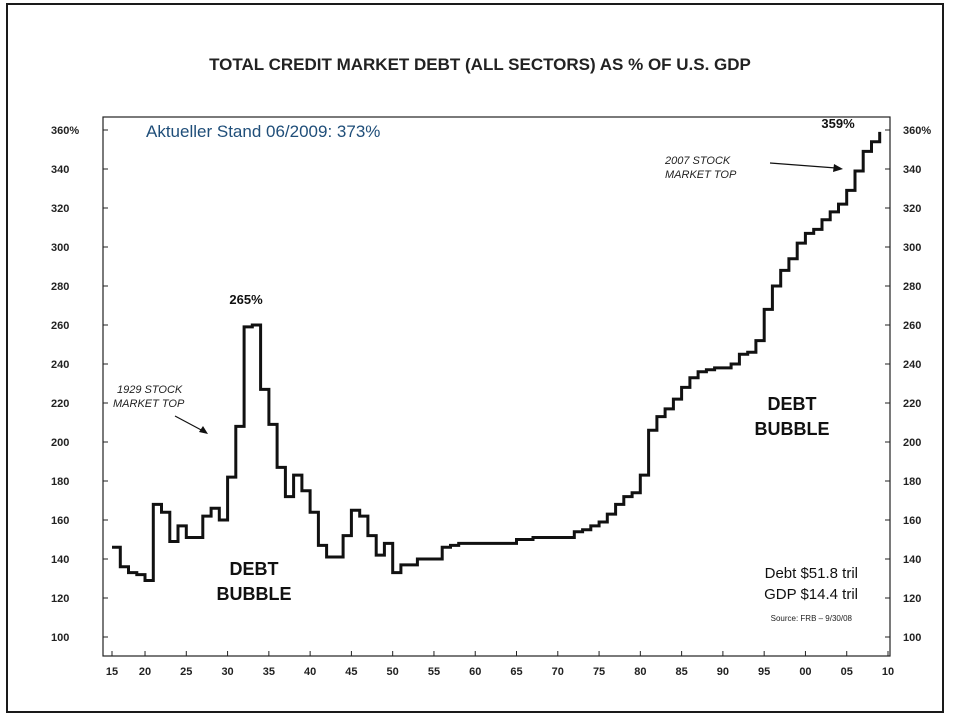 This screenshot has width=954, height=720. Describe the element at coordinates (811, 594) in the screenshot. I see `gdp-total-text: GDP $14.4 tril` at that location.